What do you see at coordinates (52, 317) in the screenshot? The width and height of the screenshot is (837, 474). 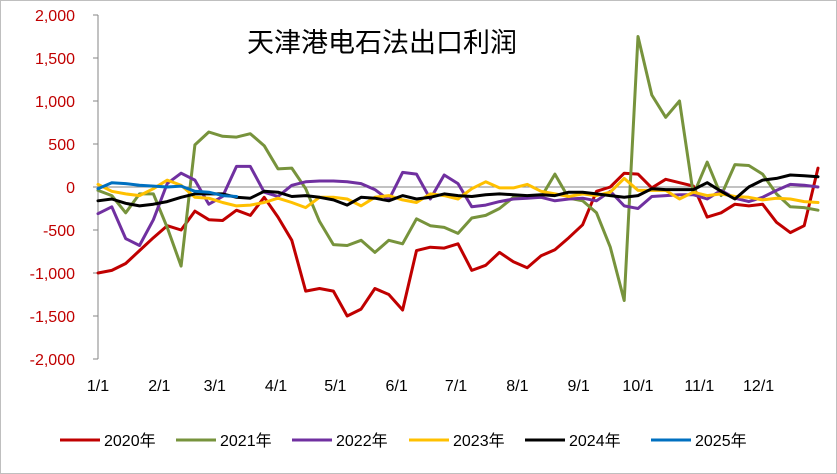 I see `y-tick-label: -1,500` at bounding box center [52, 317].